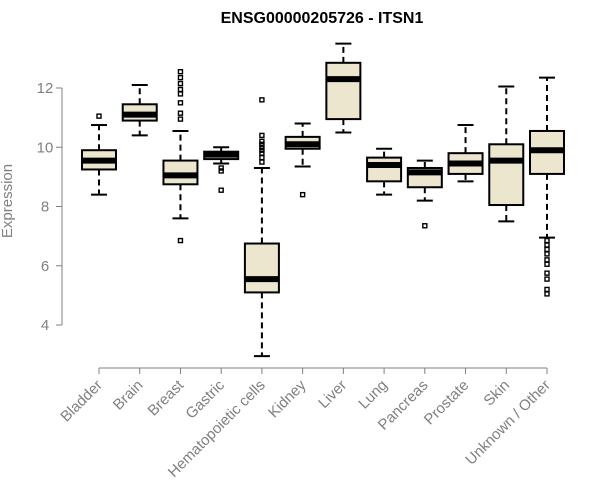 This screenshot has height=500, width=600. Describe the element at coordinates (8, 201) in the screenshot. I see `y-axis-label: Expression` at that location.